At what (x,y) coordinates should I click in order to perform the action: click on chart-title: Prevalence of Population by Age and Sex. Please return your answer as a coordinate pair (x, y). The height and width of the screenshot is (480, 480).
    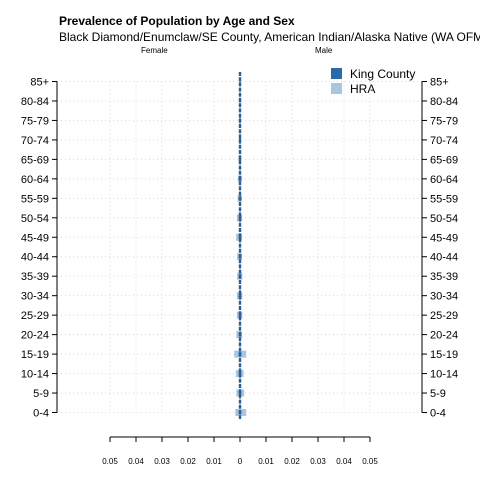
    Looking at the image, I should click on (177, 21).